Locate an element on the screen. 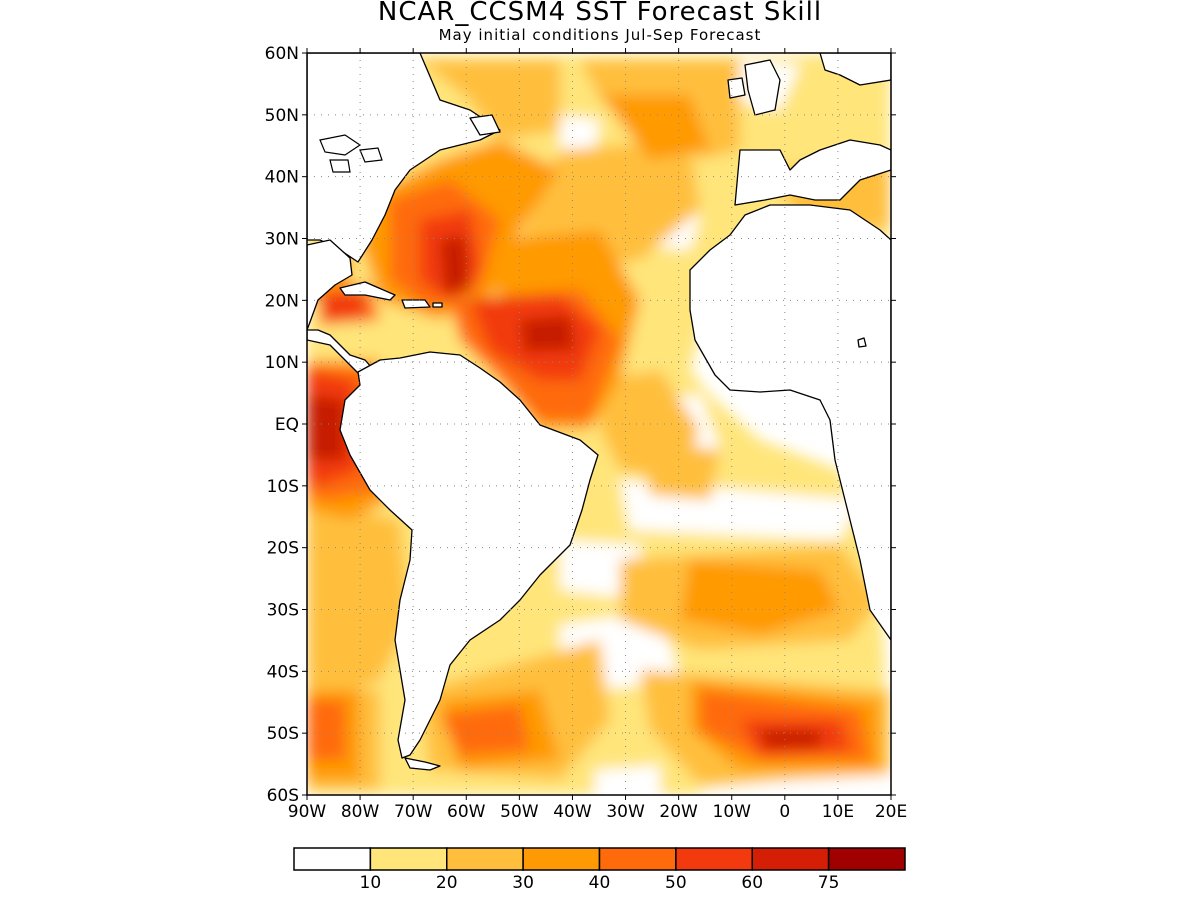 Image resolution: width=1200 pixels, height=900 pixels. lon-tick-label: 90W is located at coordinates (307, 812).